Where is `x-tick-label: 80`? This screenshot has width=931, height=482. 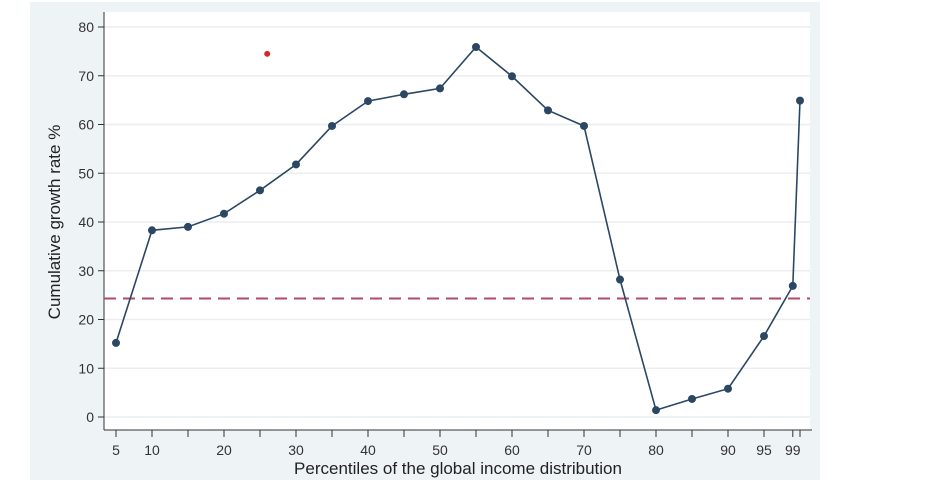
x-tick-label: 80 is located at coordinates (656, 450).